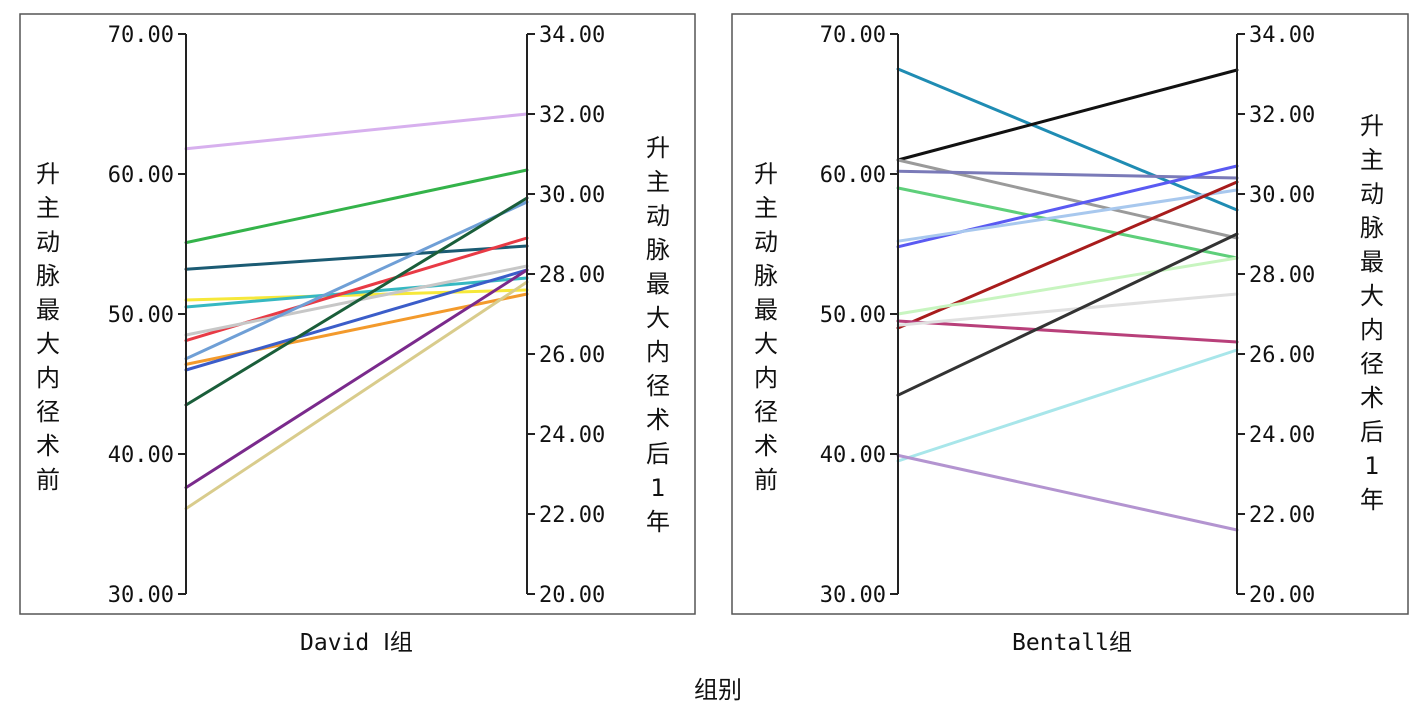 Image resolution: width=1417 pixels, height=712 pixels. What do you see at coordinates (766, 412) in the screenshot?
I see `left-axis-title-char: 径` at bounding box center [766, 412].